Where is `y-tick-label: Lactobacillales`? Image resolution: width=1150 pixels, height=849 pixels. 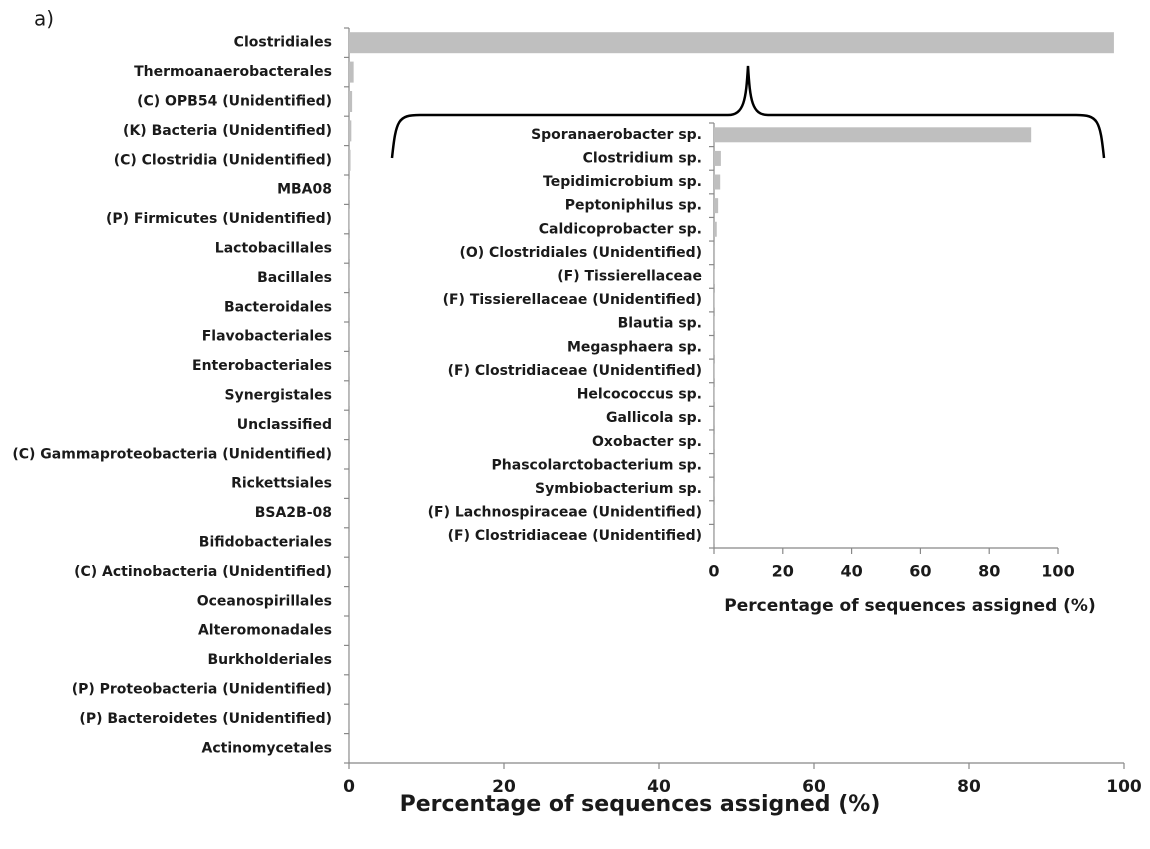 y-tick-label: Lactobacillales is located at coordinates (273, 249).